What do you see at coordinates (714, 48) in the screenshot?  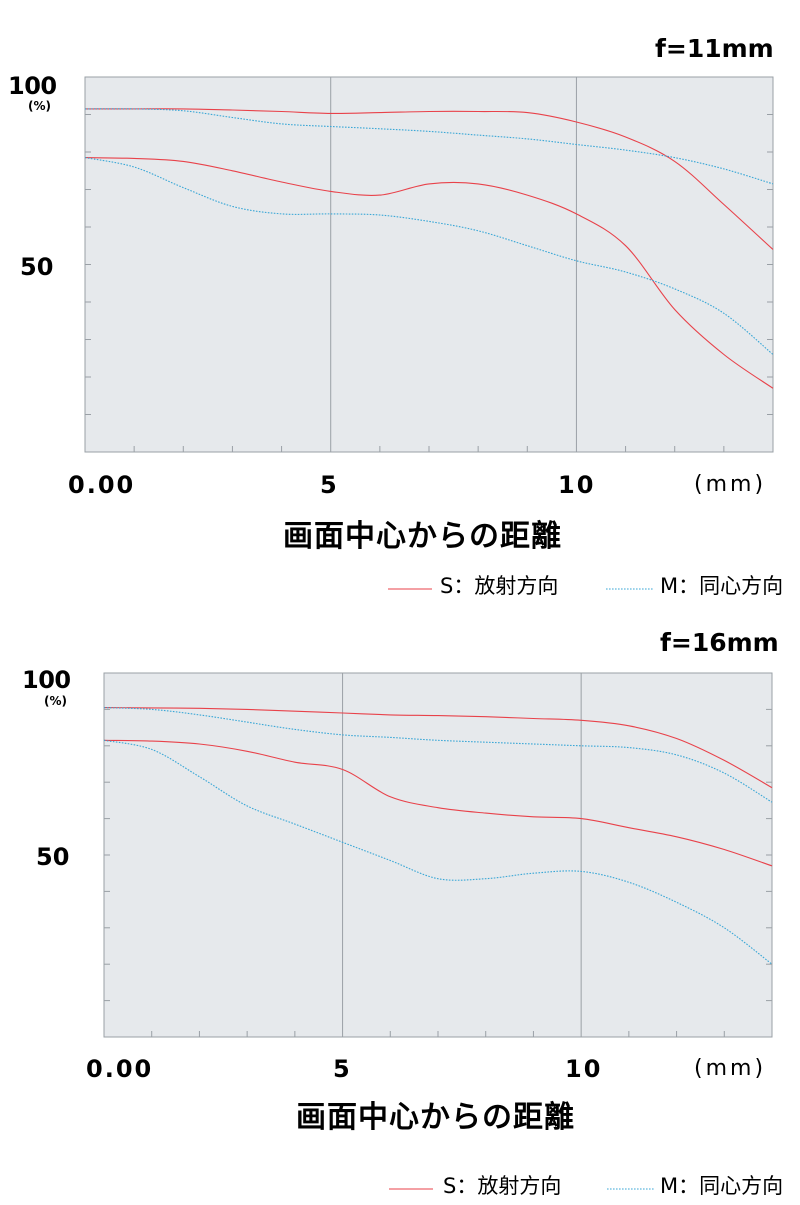 I see `chart-title: f=11mm` at bounding box center [714, 48].